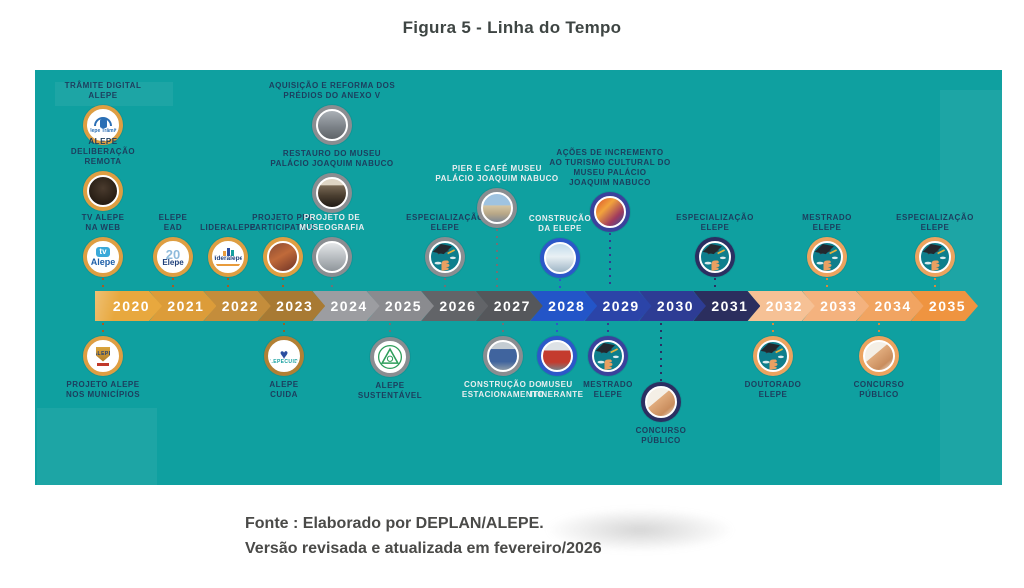  I want to click on item-label-tv-alepe-na-web: TV ALEPE NA WEB, so click(103, 223).